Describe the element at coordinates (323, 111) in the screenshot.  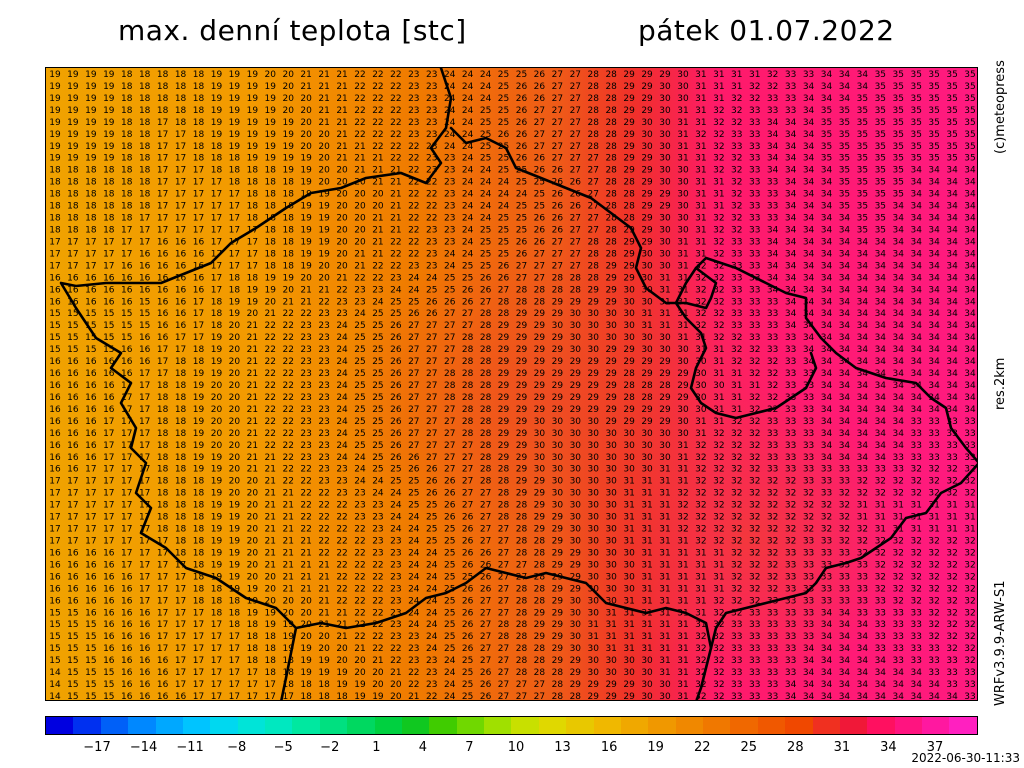
I see `temperature-value: 21` at that location.